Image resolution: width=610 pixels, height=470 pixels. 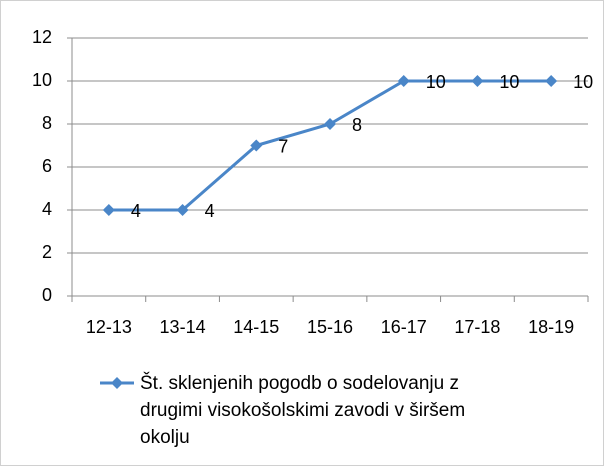 What do you see at coordinates (330, 327) in the screenshot?
I see `x-tick-label: 15-16` at bounding box center [330, 327].